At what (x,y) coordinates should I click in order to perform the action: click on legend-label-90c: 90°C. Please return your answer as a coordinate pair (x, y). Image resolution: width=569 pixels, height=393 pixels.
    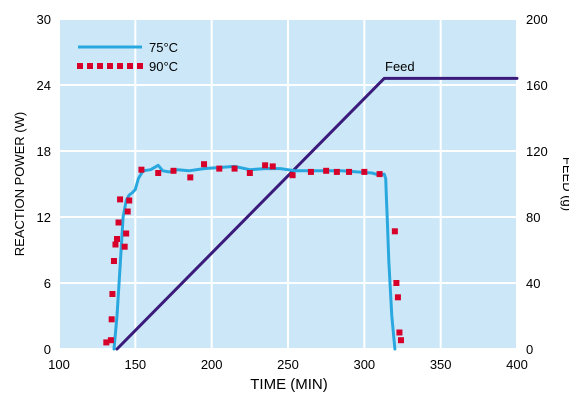
    Looking at the image, I should click on (163, 66).